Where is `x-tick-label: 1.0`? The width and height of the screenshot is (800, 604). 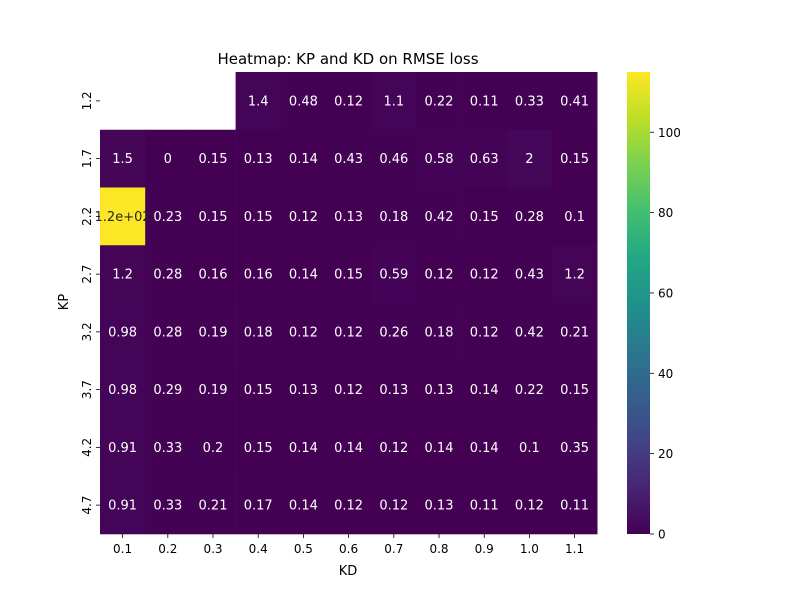
x-tick-label: 1.0 is located at coordinates (529, 549).